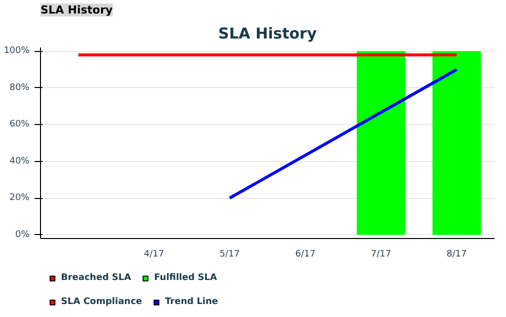 The height and width of the screenshot is (317, 506). Describe the element at coordinates (19, 161) in the screenshot. I see `y-tick-label: 40%` at that location.